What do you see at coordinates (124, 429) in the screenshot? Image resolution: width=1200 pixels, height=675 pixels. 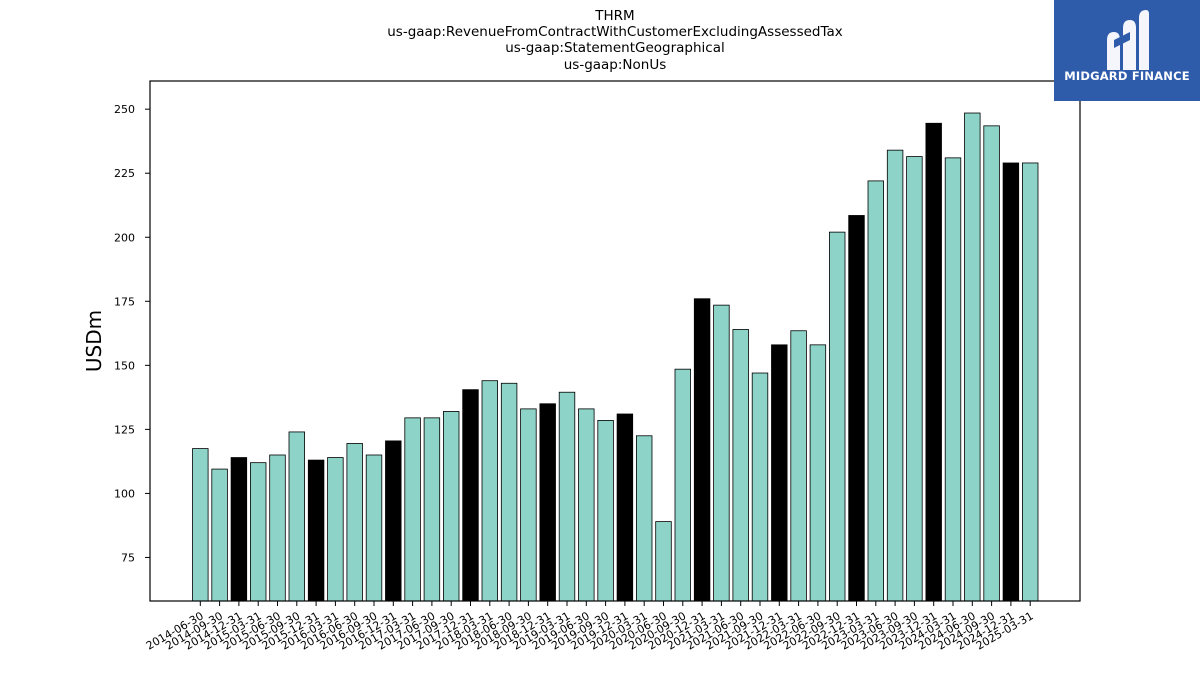 I see `y-tick-label: 125` at bounding box center [124, 429].